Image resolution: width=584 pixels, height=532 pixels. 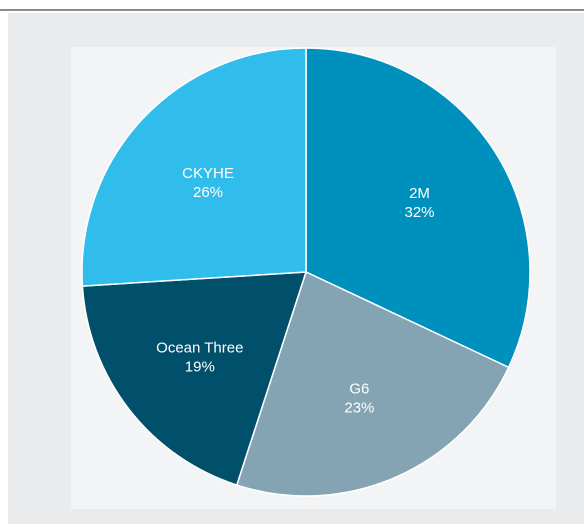 What do you see at coordinates (419, 212) in the screenshot?
I see `slice-percent-2m: 32%` at bounding box center [419, 212].